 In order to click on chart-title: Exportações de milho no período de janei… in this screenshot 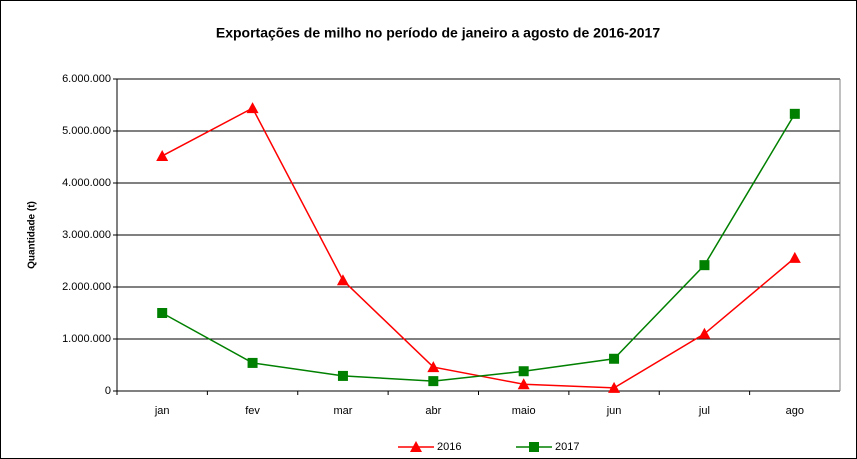, I will do `click(438, 33)`.